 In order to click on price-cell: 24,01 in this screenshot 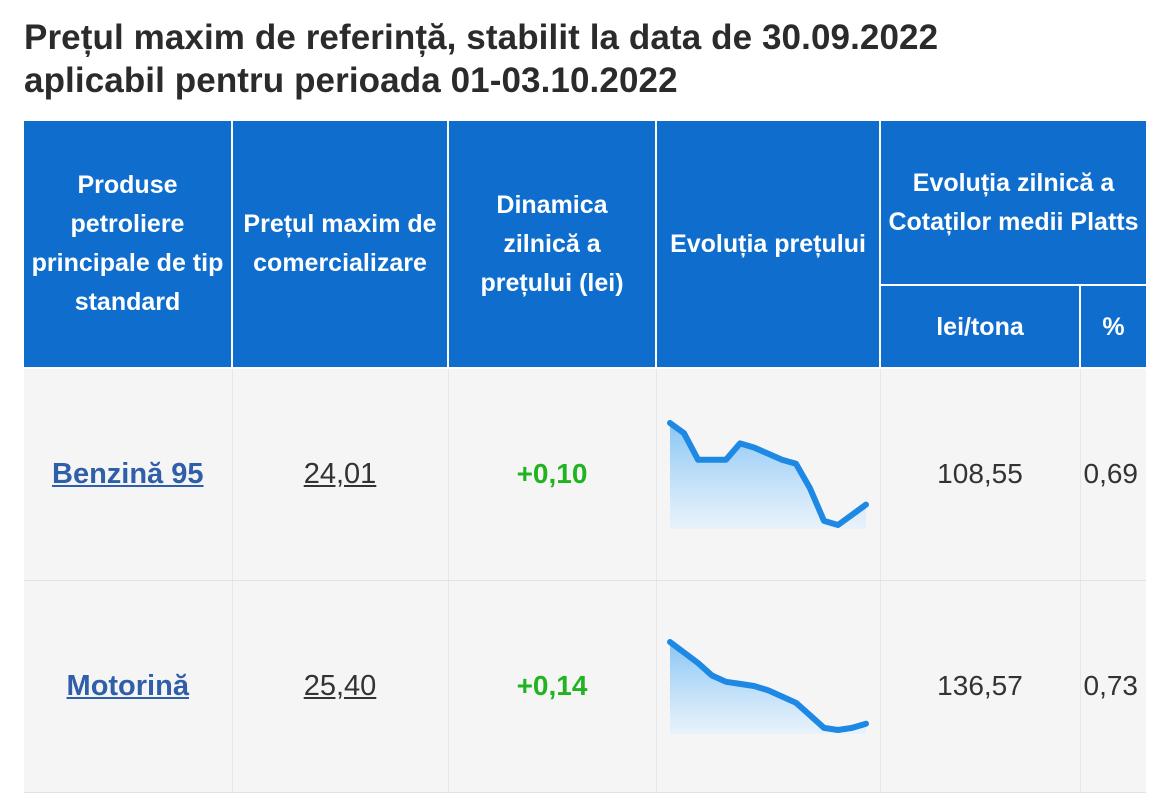, I will do `click(340, 474)`.